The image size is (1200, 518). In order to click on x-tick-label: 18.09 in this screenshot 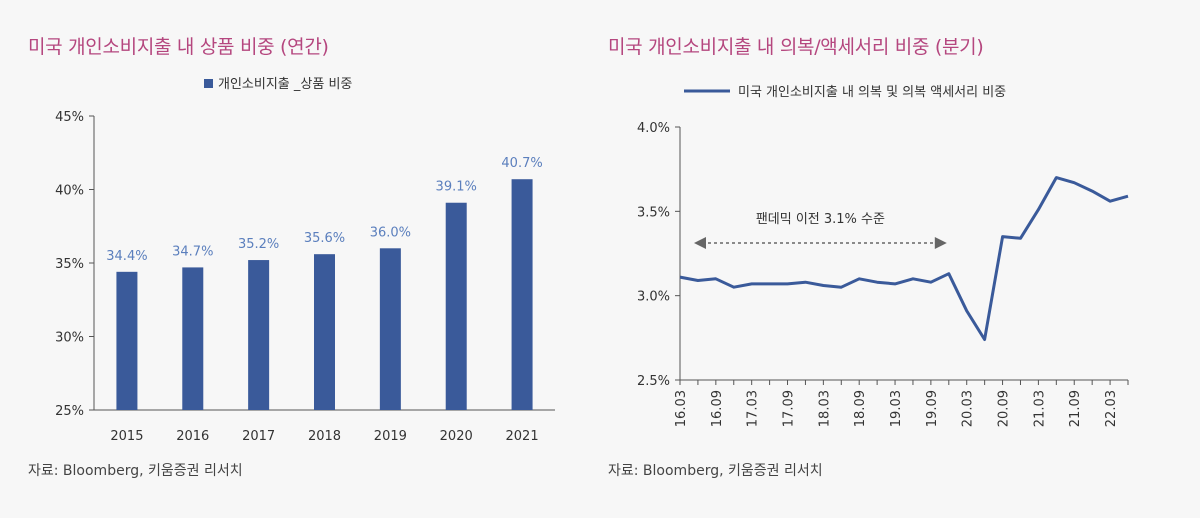, I will do `click(860, 408)`.